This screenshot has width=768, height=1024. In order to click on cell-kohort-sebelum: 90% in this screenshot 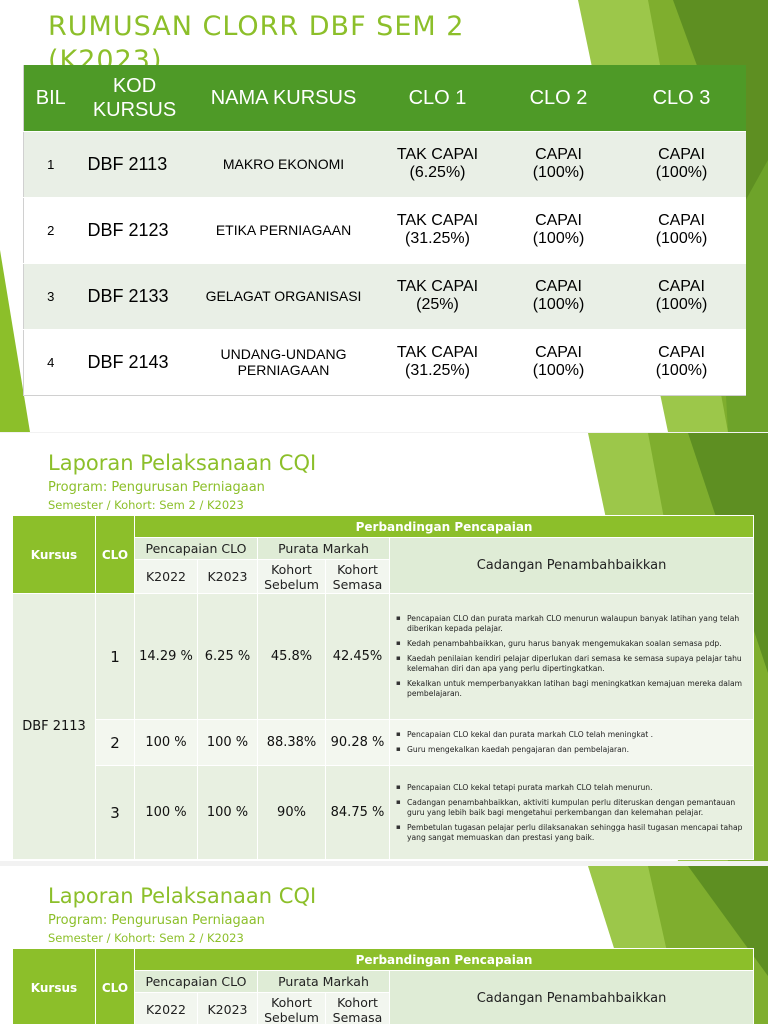, I will do `click(291, 812)`.